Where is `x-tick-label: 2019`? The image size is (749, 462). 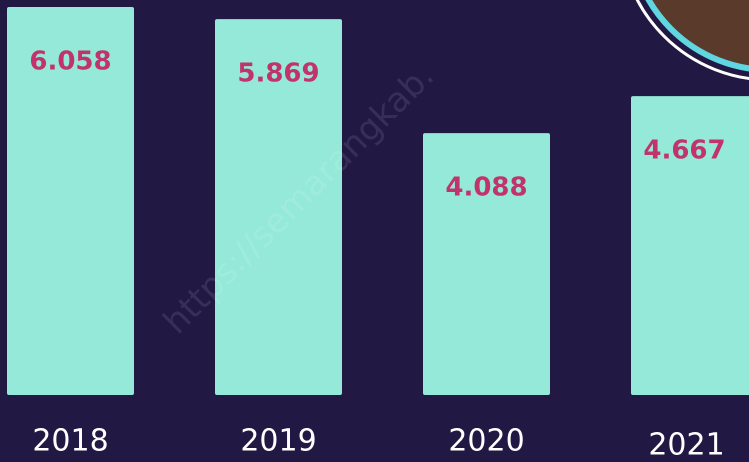 x-tick-label: 2019 is located at coordinates (278, 441).